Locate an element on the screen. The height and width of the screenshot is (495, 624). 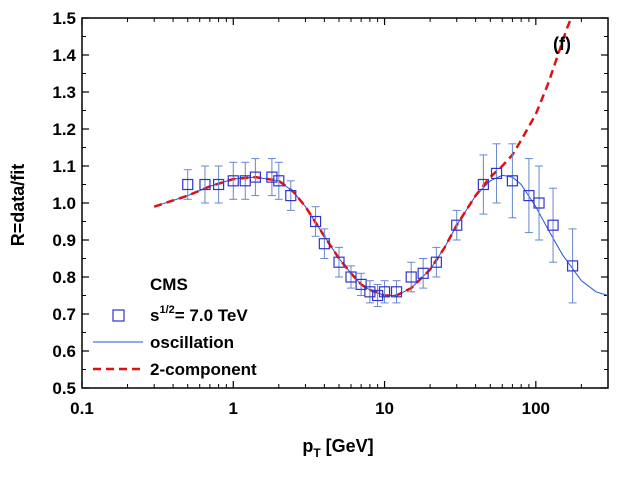
x-axis-title-main: p is located at coordinates (307, 446).